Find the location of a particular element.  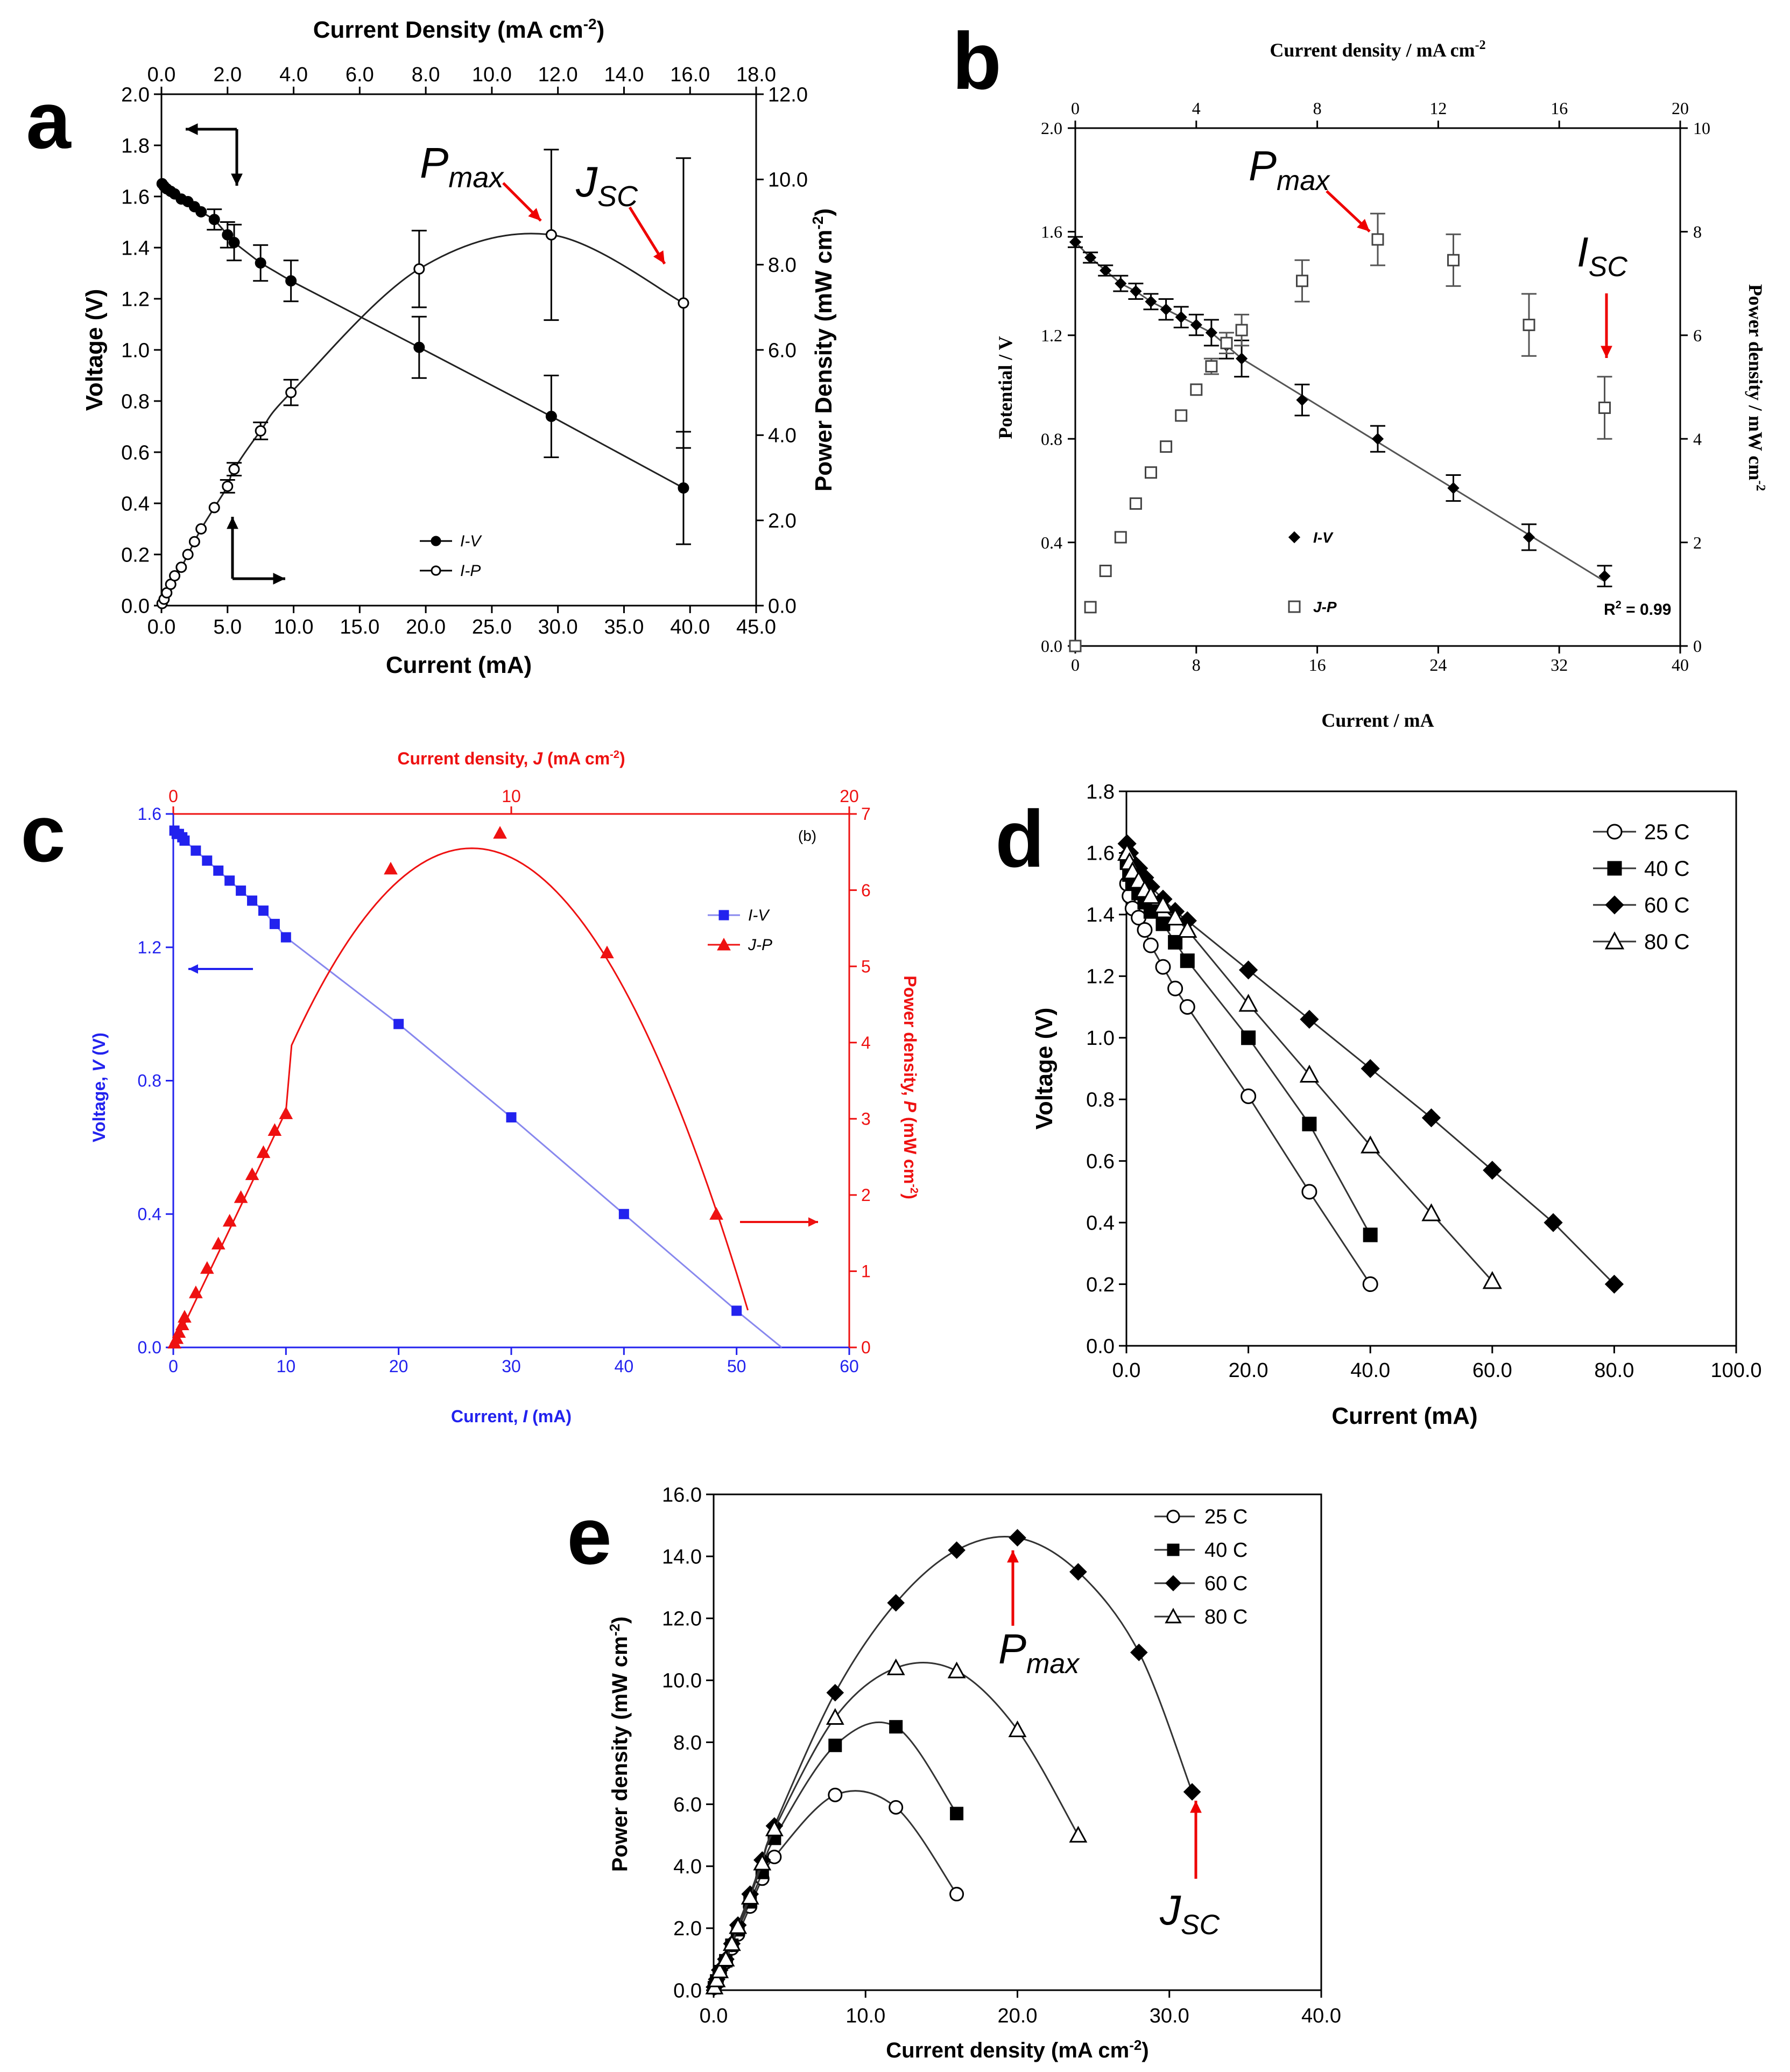

subscript: max is located at coordinates (1303, 180).